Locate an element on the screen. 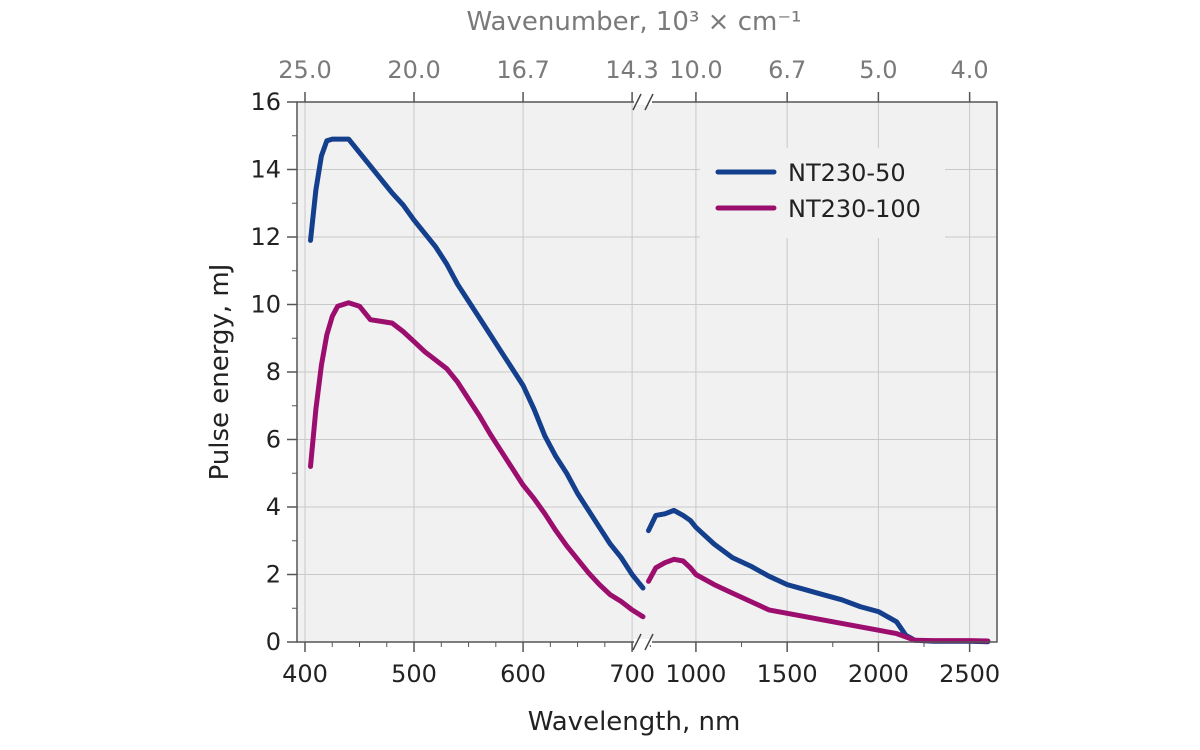  x-tick-label: 500 is located at coordinates (414, 674).